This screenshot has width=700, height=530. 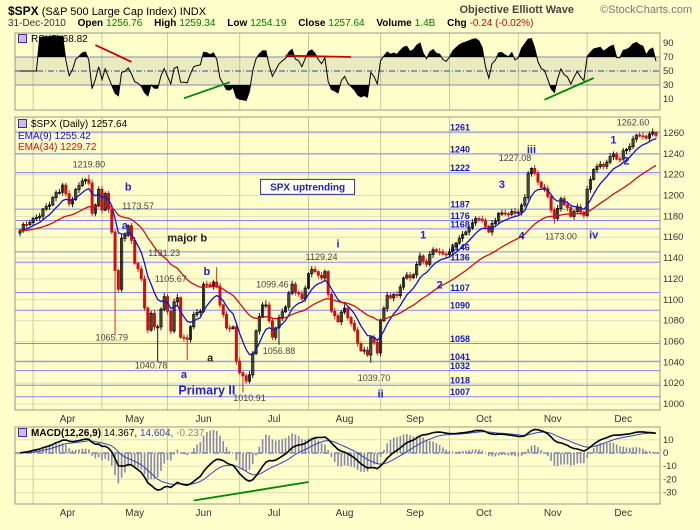 I want to click on price-axis-label: 1200, so click(x=673, y=196).